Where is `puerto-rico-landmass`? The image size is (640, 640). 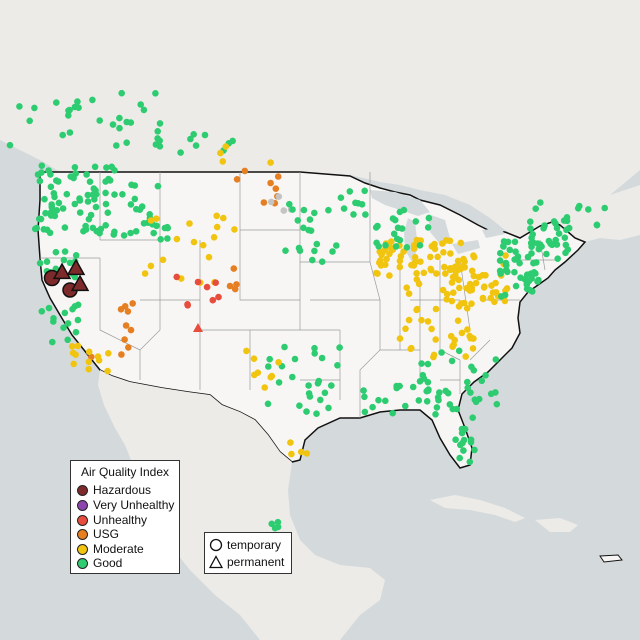
puerto-rico-landmass is located at coordinates (611, 558).